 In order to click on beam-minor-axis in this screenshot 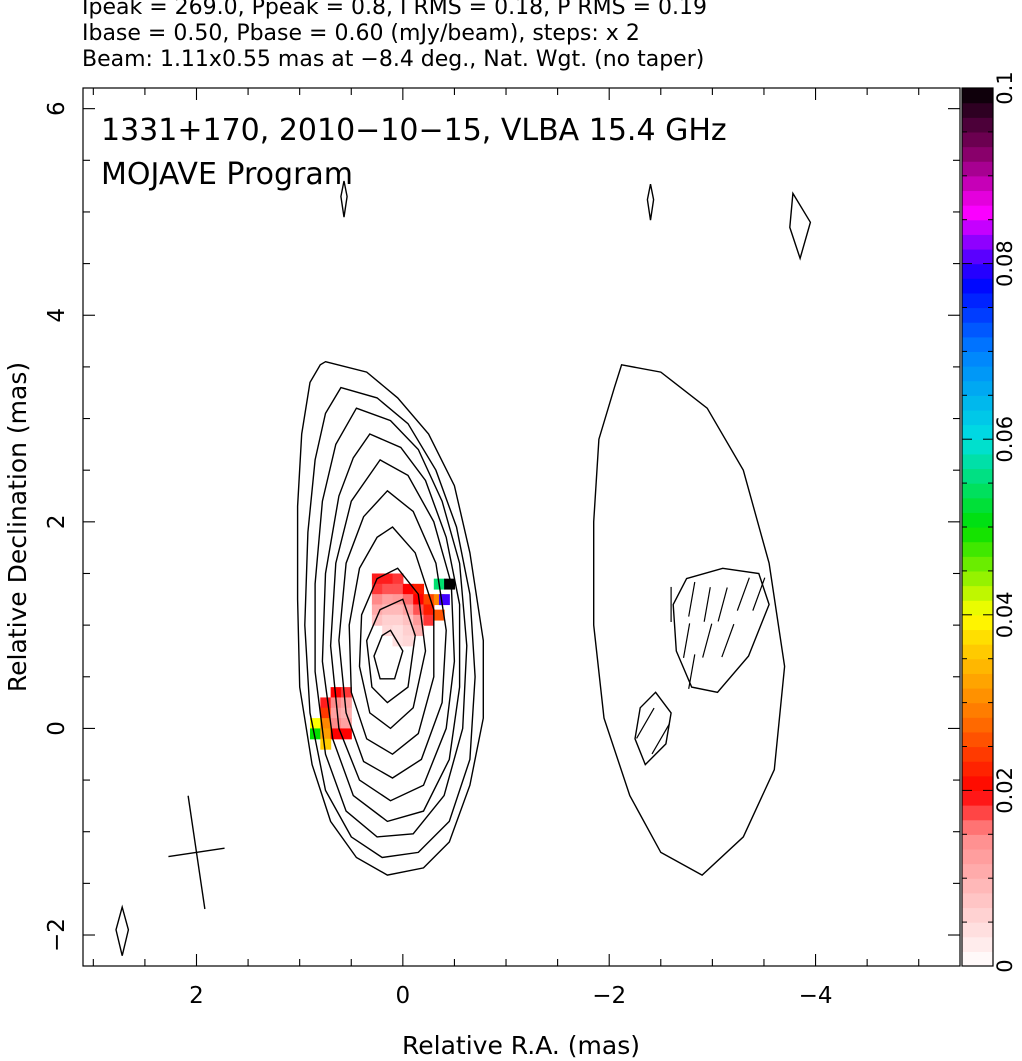, I will do `click(196, 852)`.